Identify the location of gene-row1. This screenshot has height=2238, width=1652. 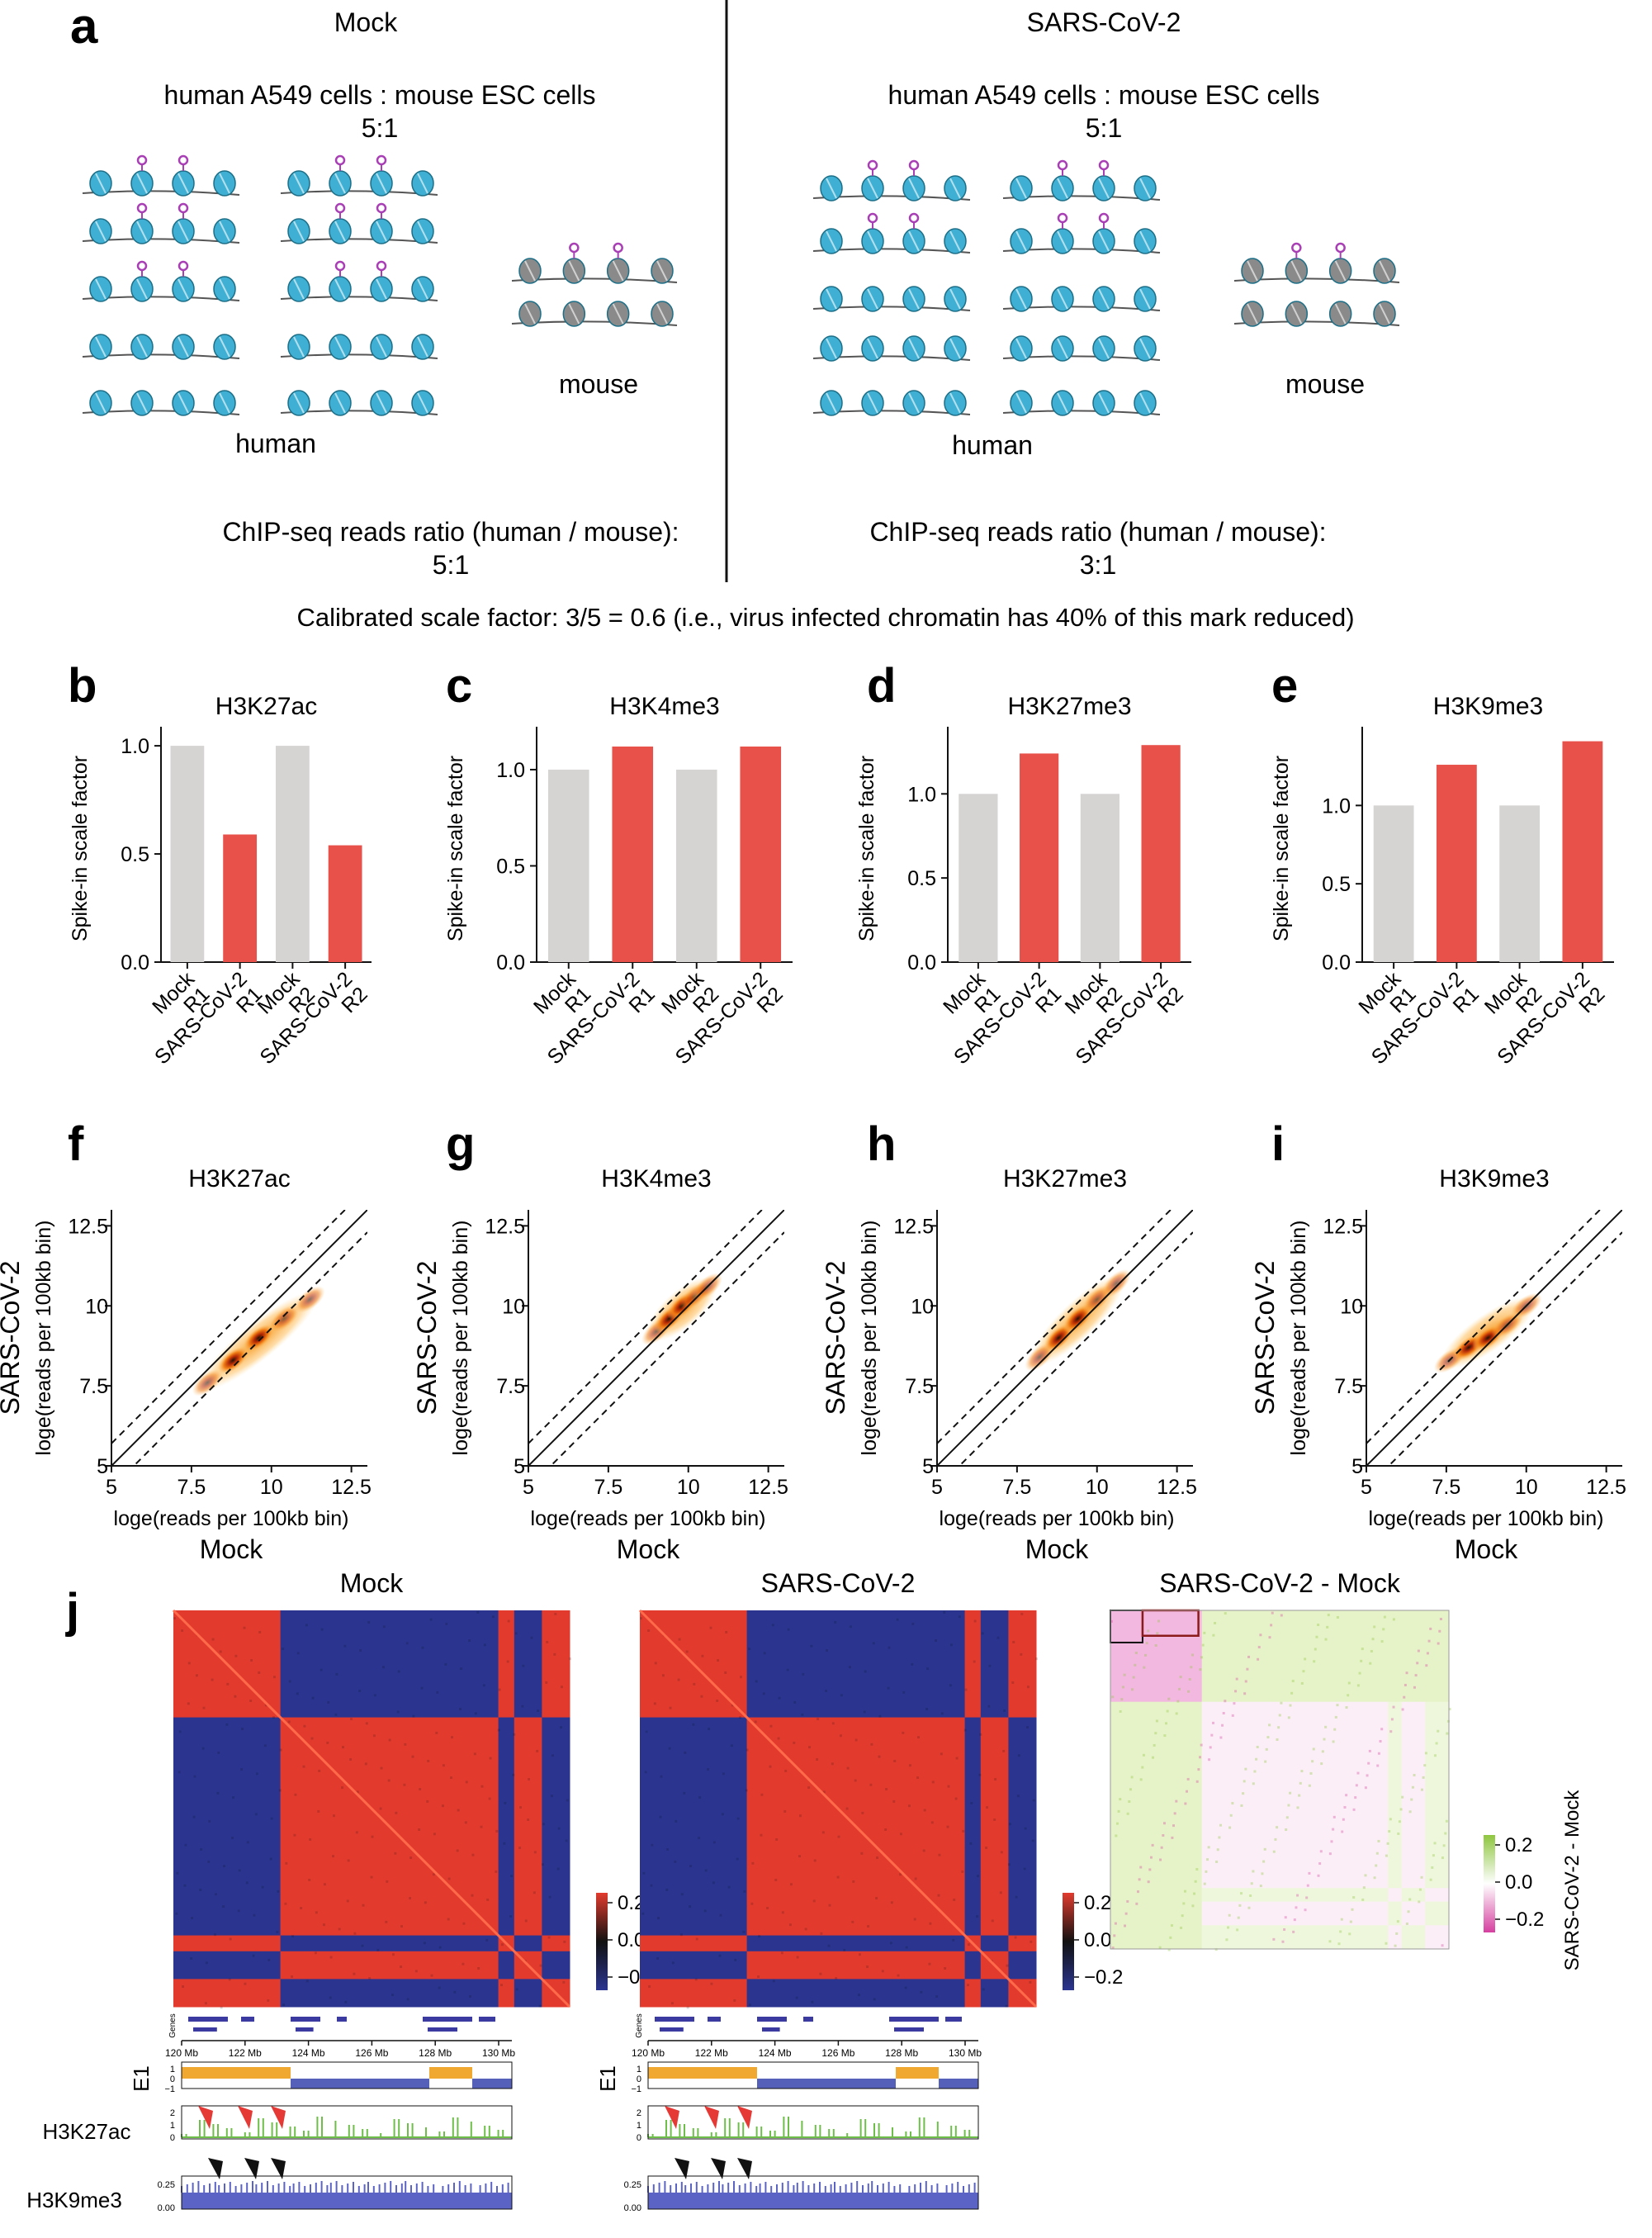
(342, 2020).